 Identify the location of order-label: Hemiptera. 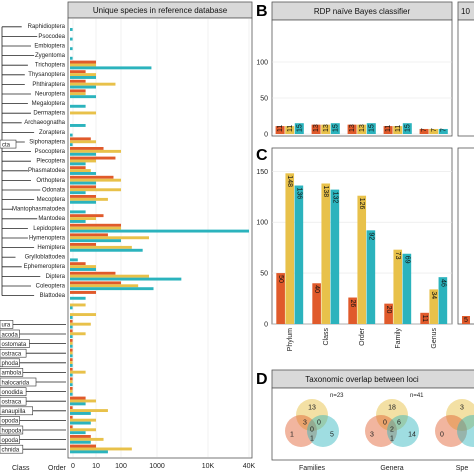
(51, 248).